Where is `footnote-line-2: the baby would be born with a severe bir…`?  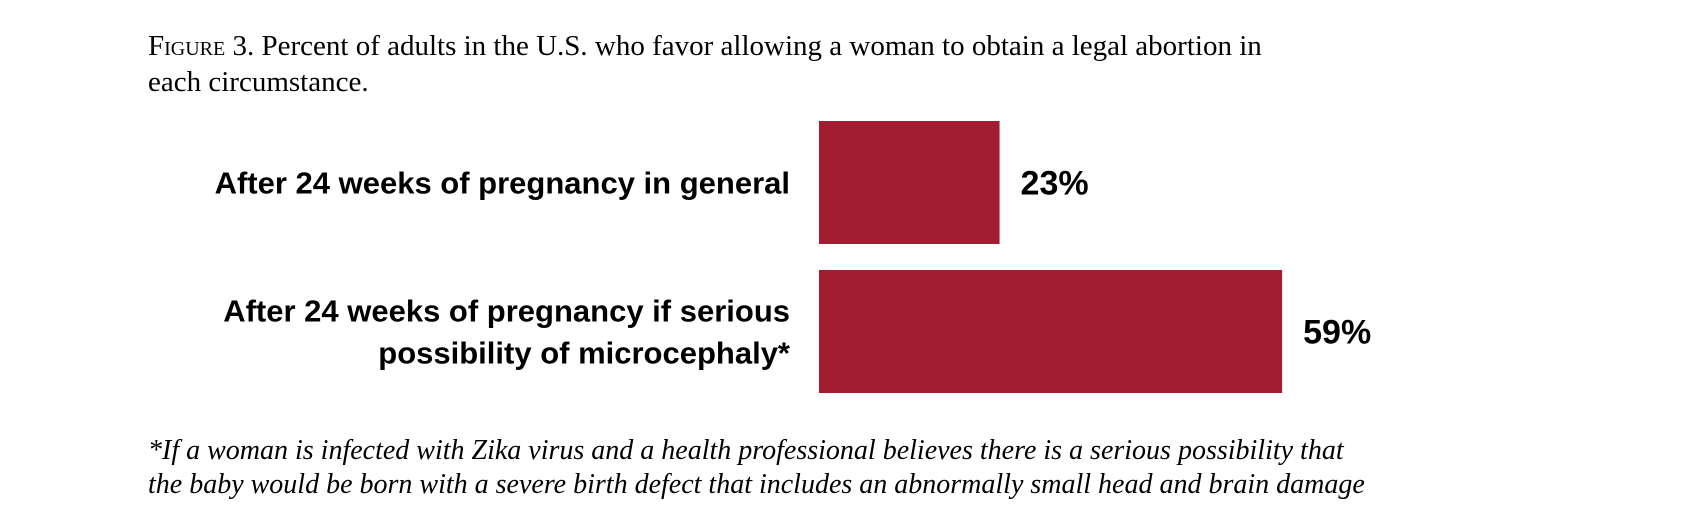 footnote-line-2: the baby would be born with a severe bir… is located at coordinates (756, 484).